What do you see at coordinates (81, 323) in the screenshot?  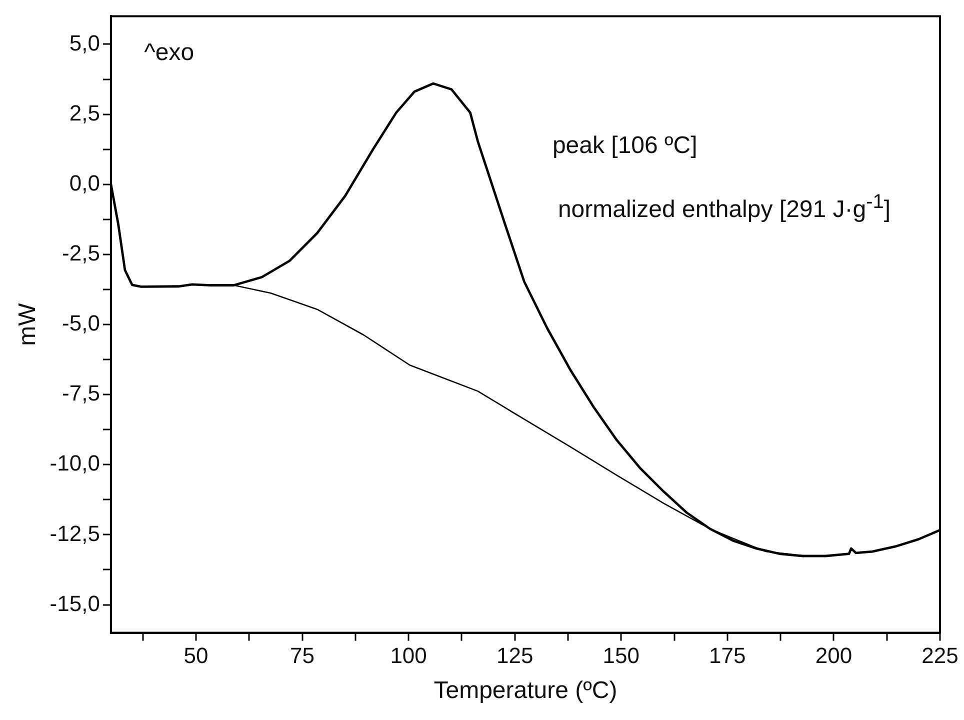 I see `y-tick-label: -5,0` at bounding box center [81, 323].